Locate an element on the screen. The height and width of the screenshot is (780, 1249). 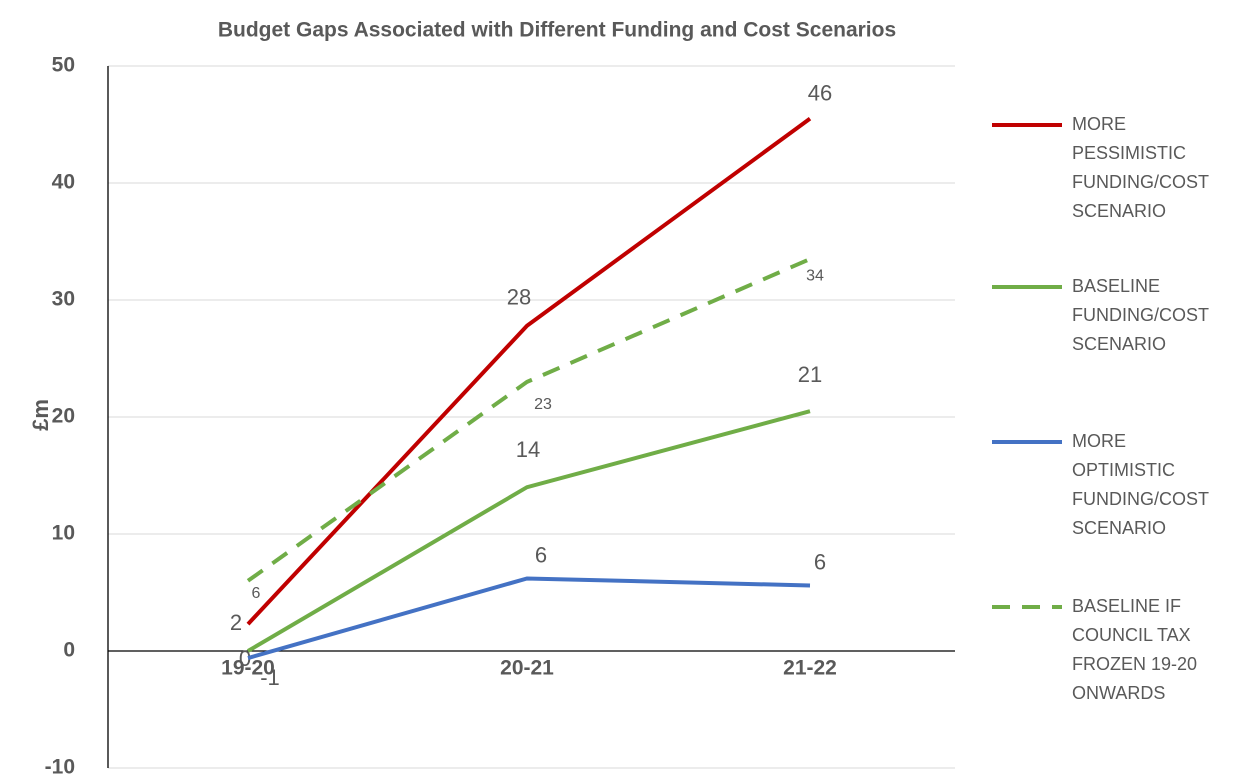
y-tick-label: 50 is located at coordinates (63, 65).